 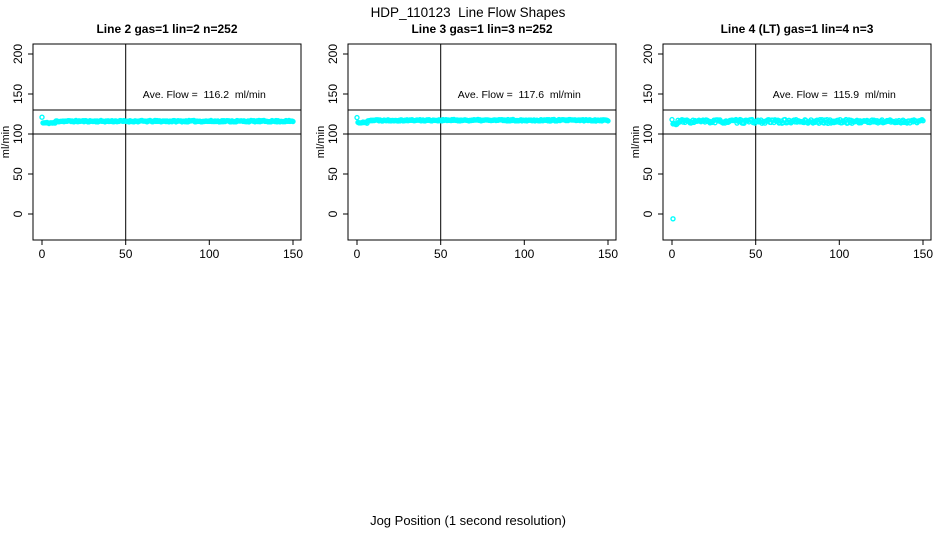 What do you see at coordinates (482, 29) in the screenshot?
I see `panel-line3-title: Line 3 gas=1 lin=3 n=252` at bounding box center [482, 29].